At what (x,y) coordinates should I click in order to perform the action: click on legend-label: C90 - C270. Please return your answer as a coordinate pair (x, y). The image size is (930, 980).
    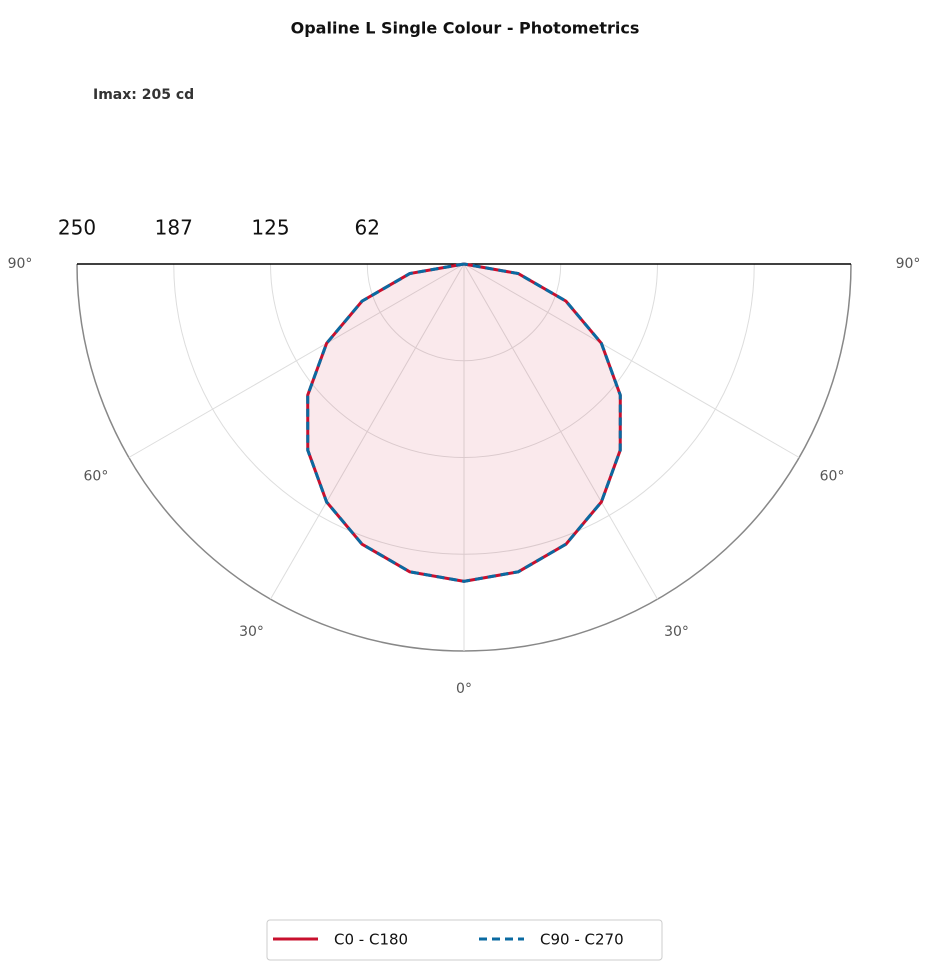
    Looking at the image, I should click on (582, 940).